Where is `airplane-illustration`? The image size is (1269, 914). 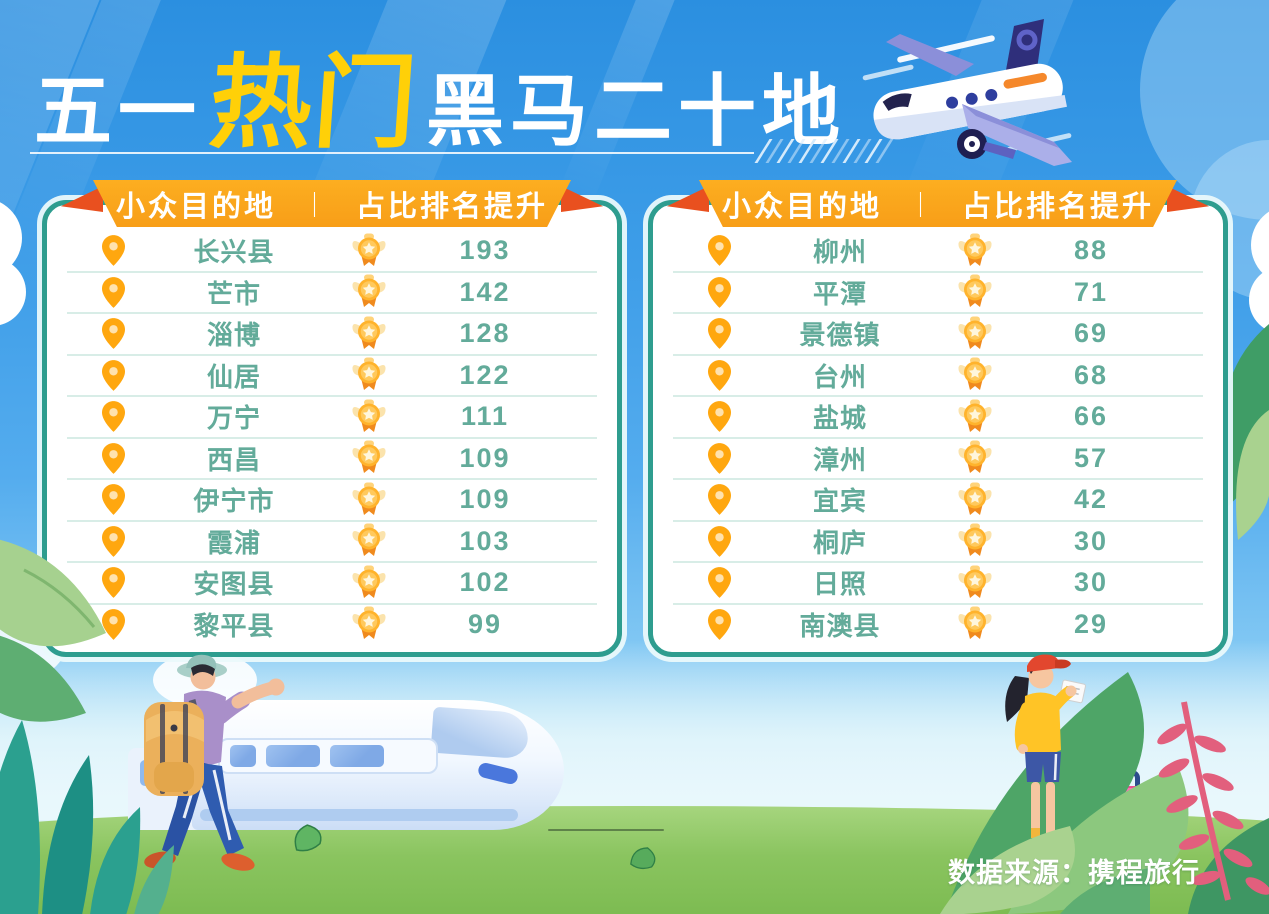 airplane-illustration is located at coordinates (967, 92).